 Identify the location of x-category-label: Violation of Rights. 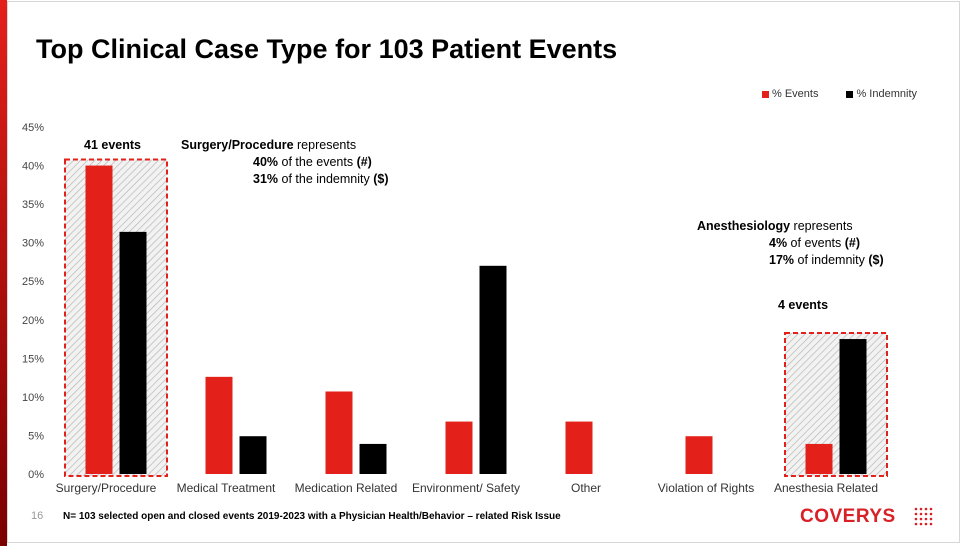
(706, 488).